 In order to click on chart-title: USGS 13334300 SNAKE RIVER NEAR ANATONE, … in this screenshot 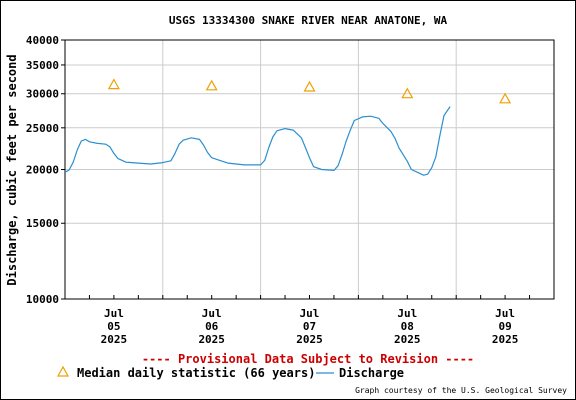, I will do `click(308, 20)`.